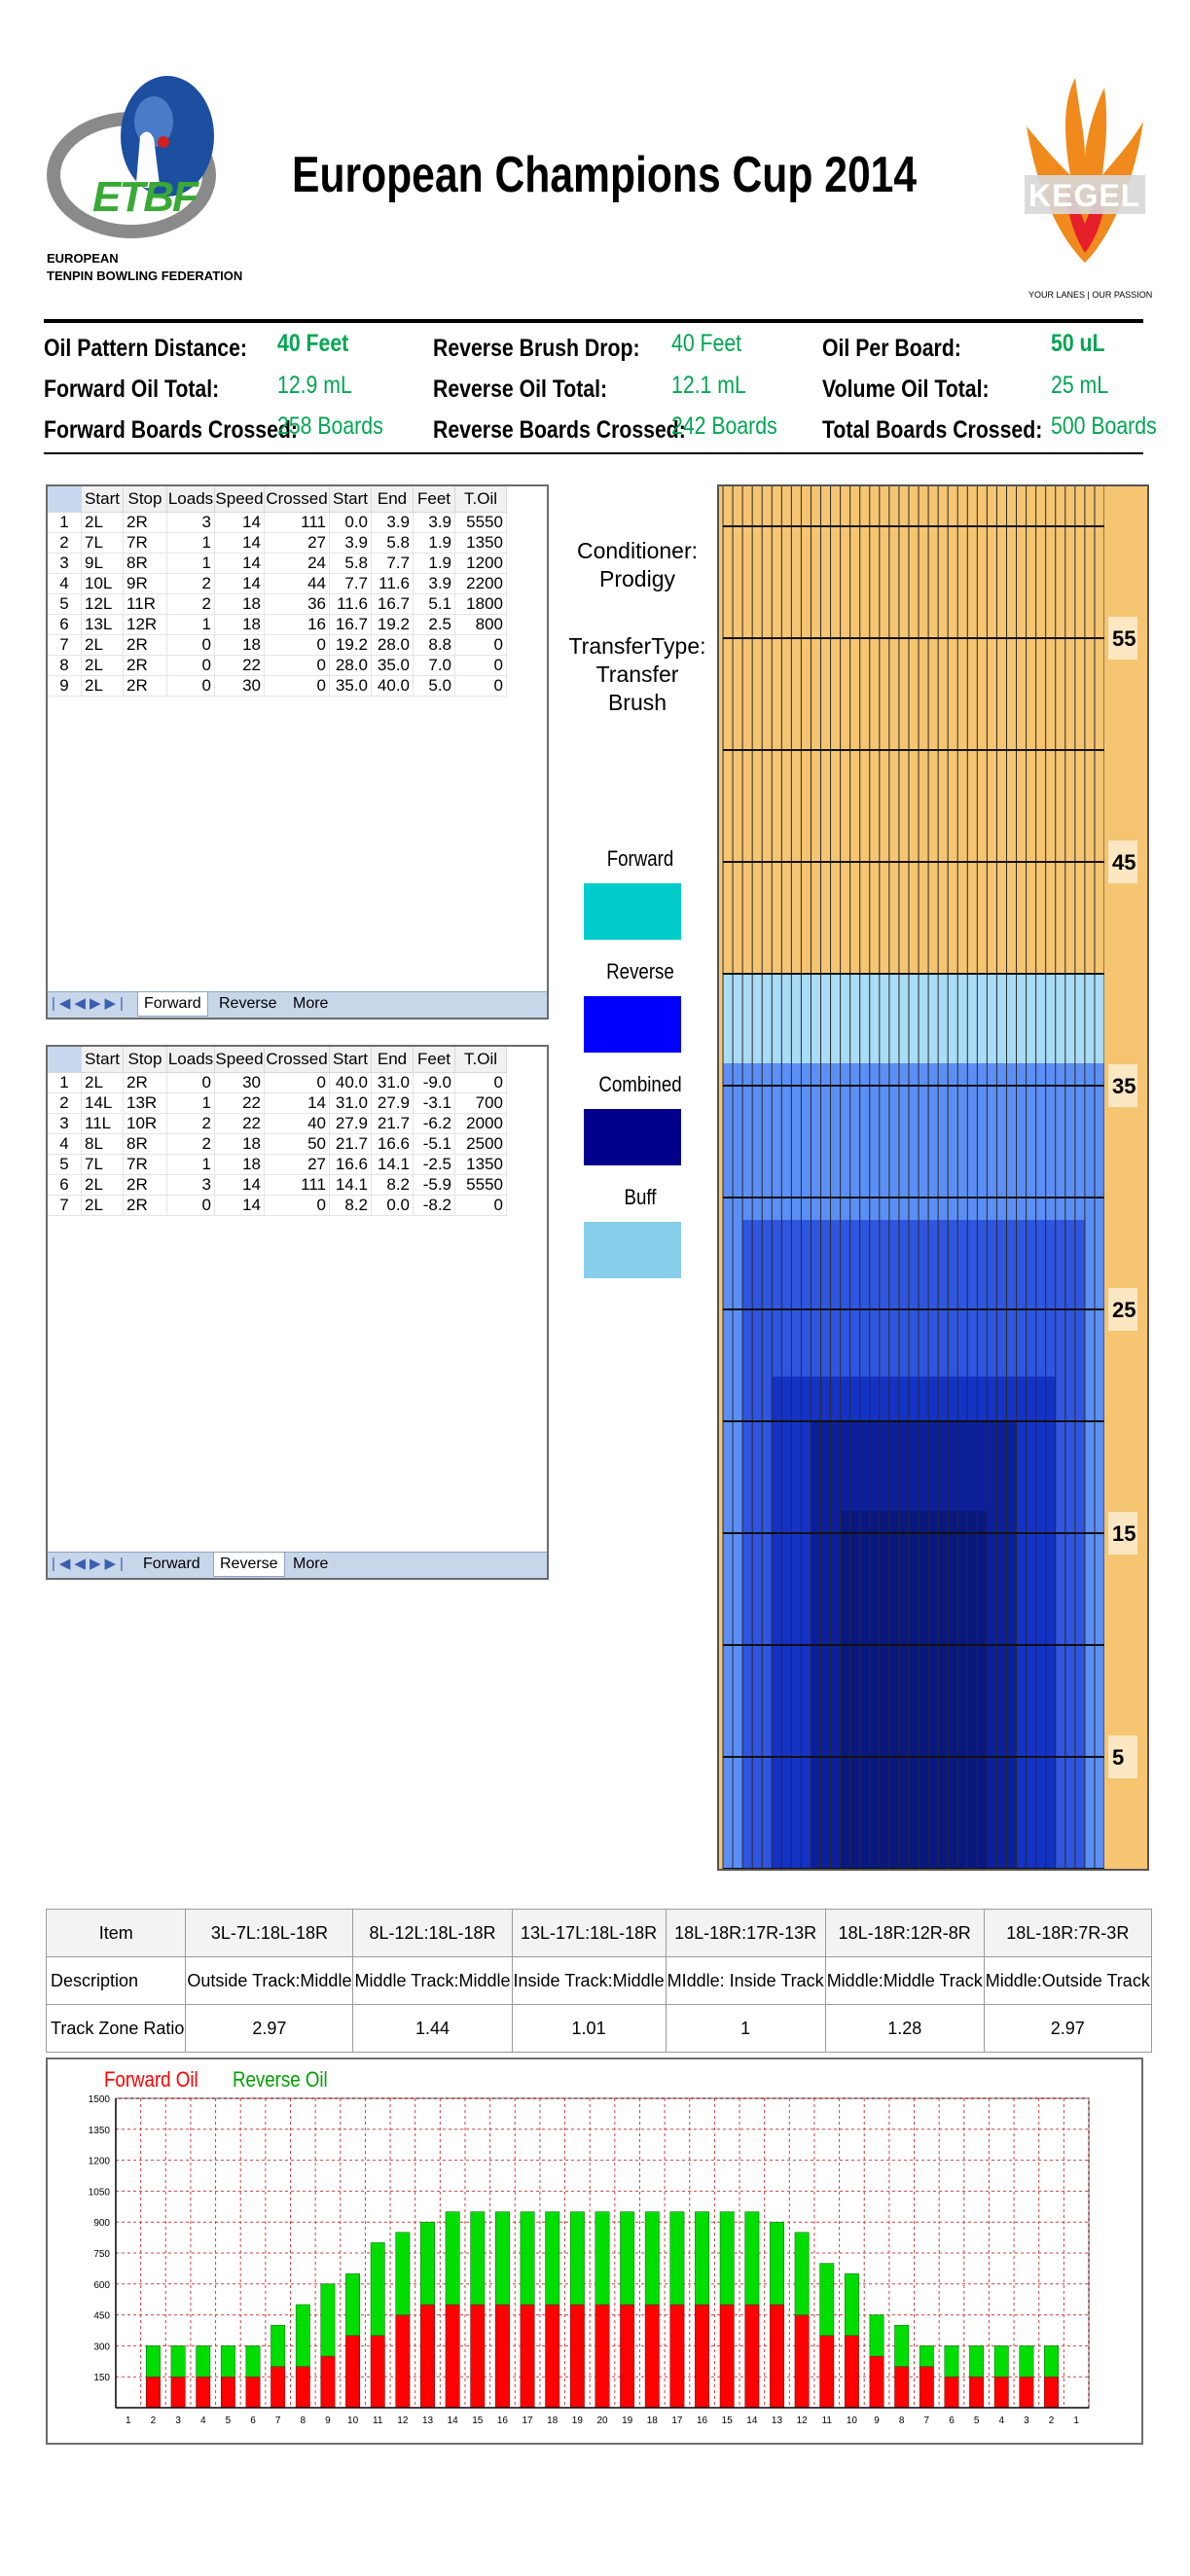  I want to click on grid-cell: 1200, so click(480, 563).